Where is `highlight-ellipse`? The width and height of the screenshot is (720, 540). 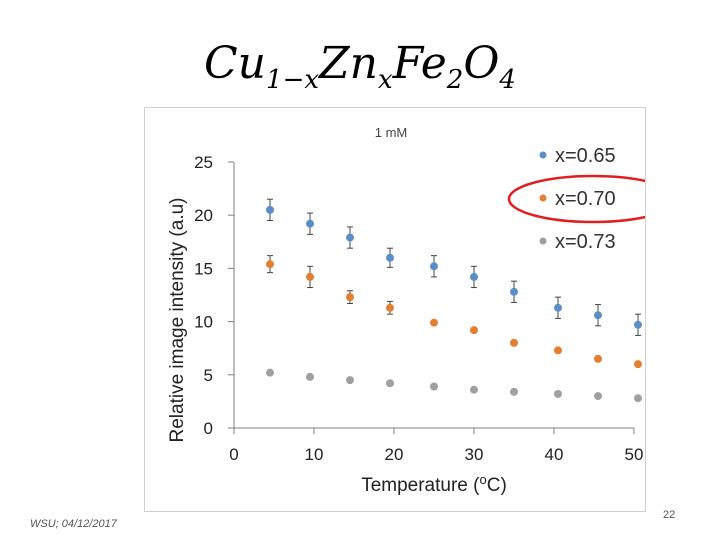 highlight-ellipse is located at coordinates (576, 199).